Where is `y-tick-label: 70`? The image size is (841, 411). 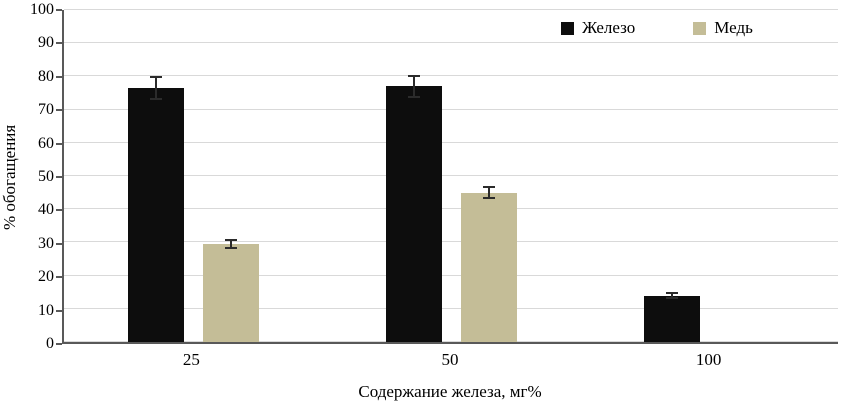 y-tick-label: 70 is located at coordinates (46, 110).